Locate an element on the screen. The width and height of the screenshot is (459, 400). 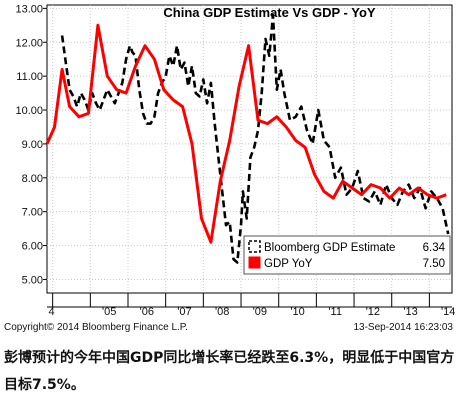
legend-label: Bloomberg GDP Estimate is located at coordinates (329, 248).